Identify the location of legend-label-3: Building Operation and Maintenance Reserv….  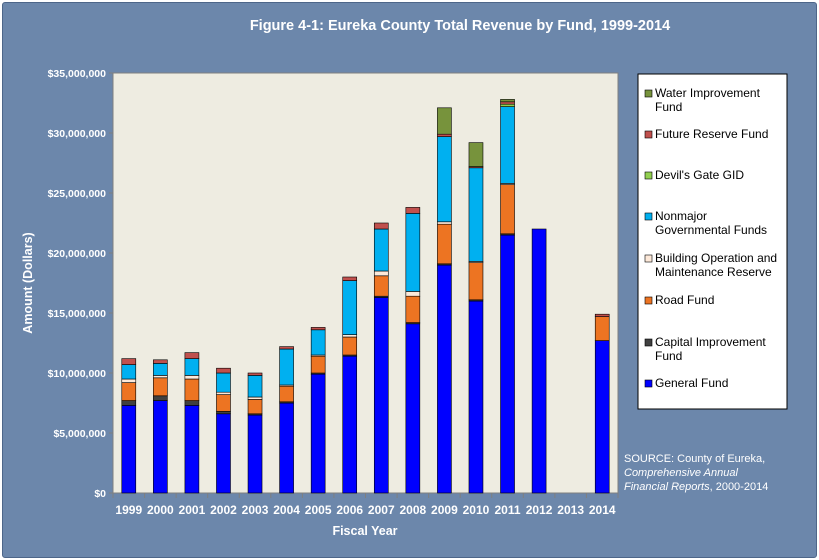
(716, 265).